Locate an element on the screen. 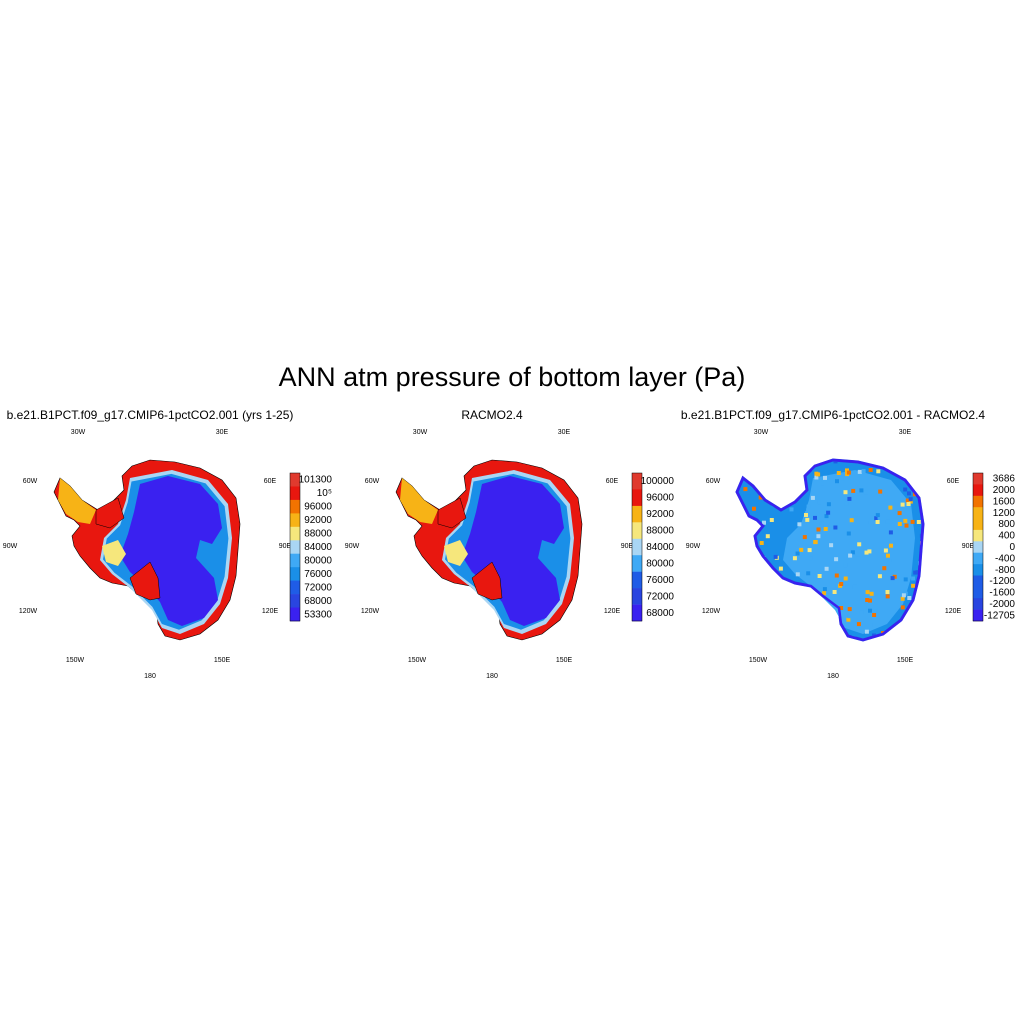  peninsula-region is located at coordinates (419, 501).